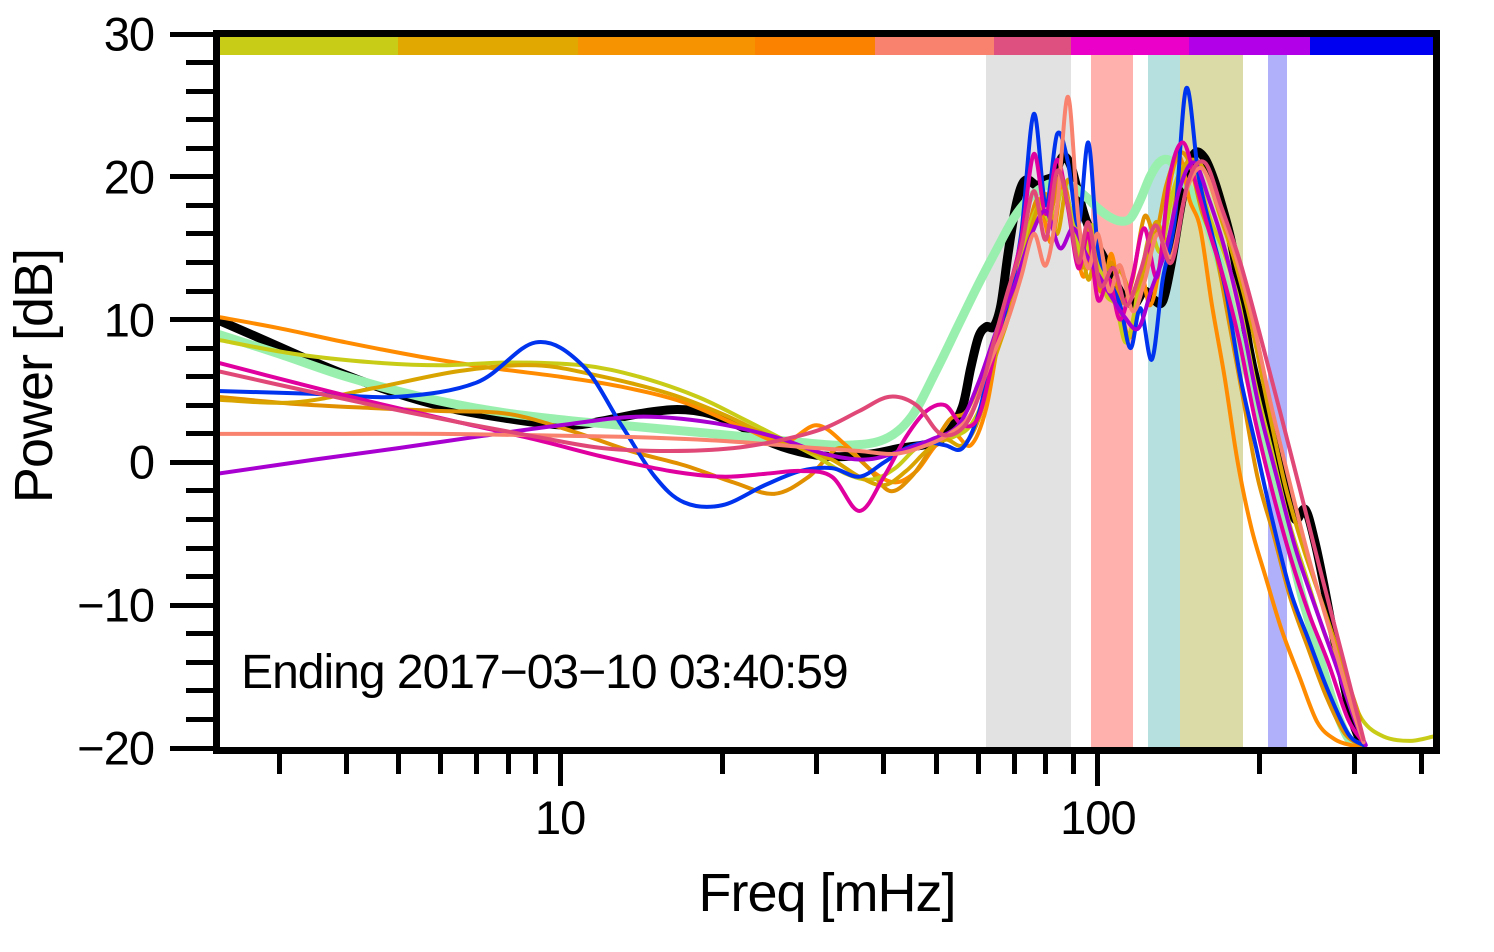  I want to click on y-tick-label: −10, so click(116, 605).